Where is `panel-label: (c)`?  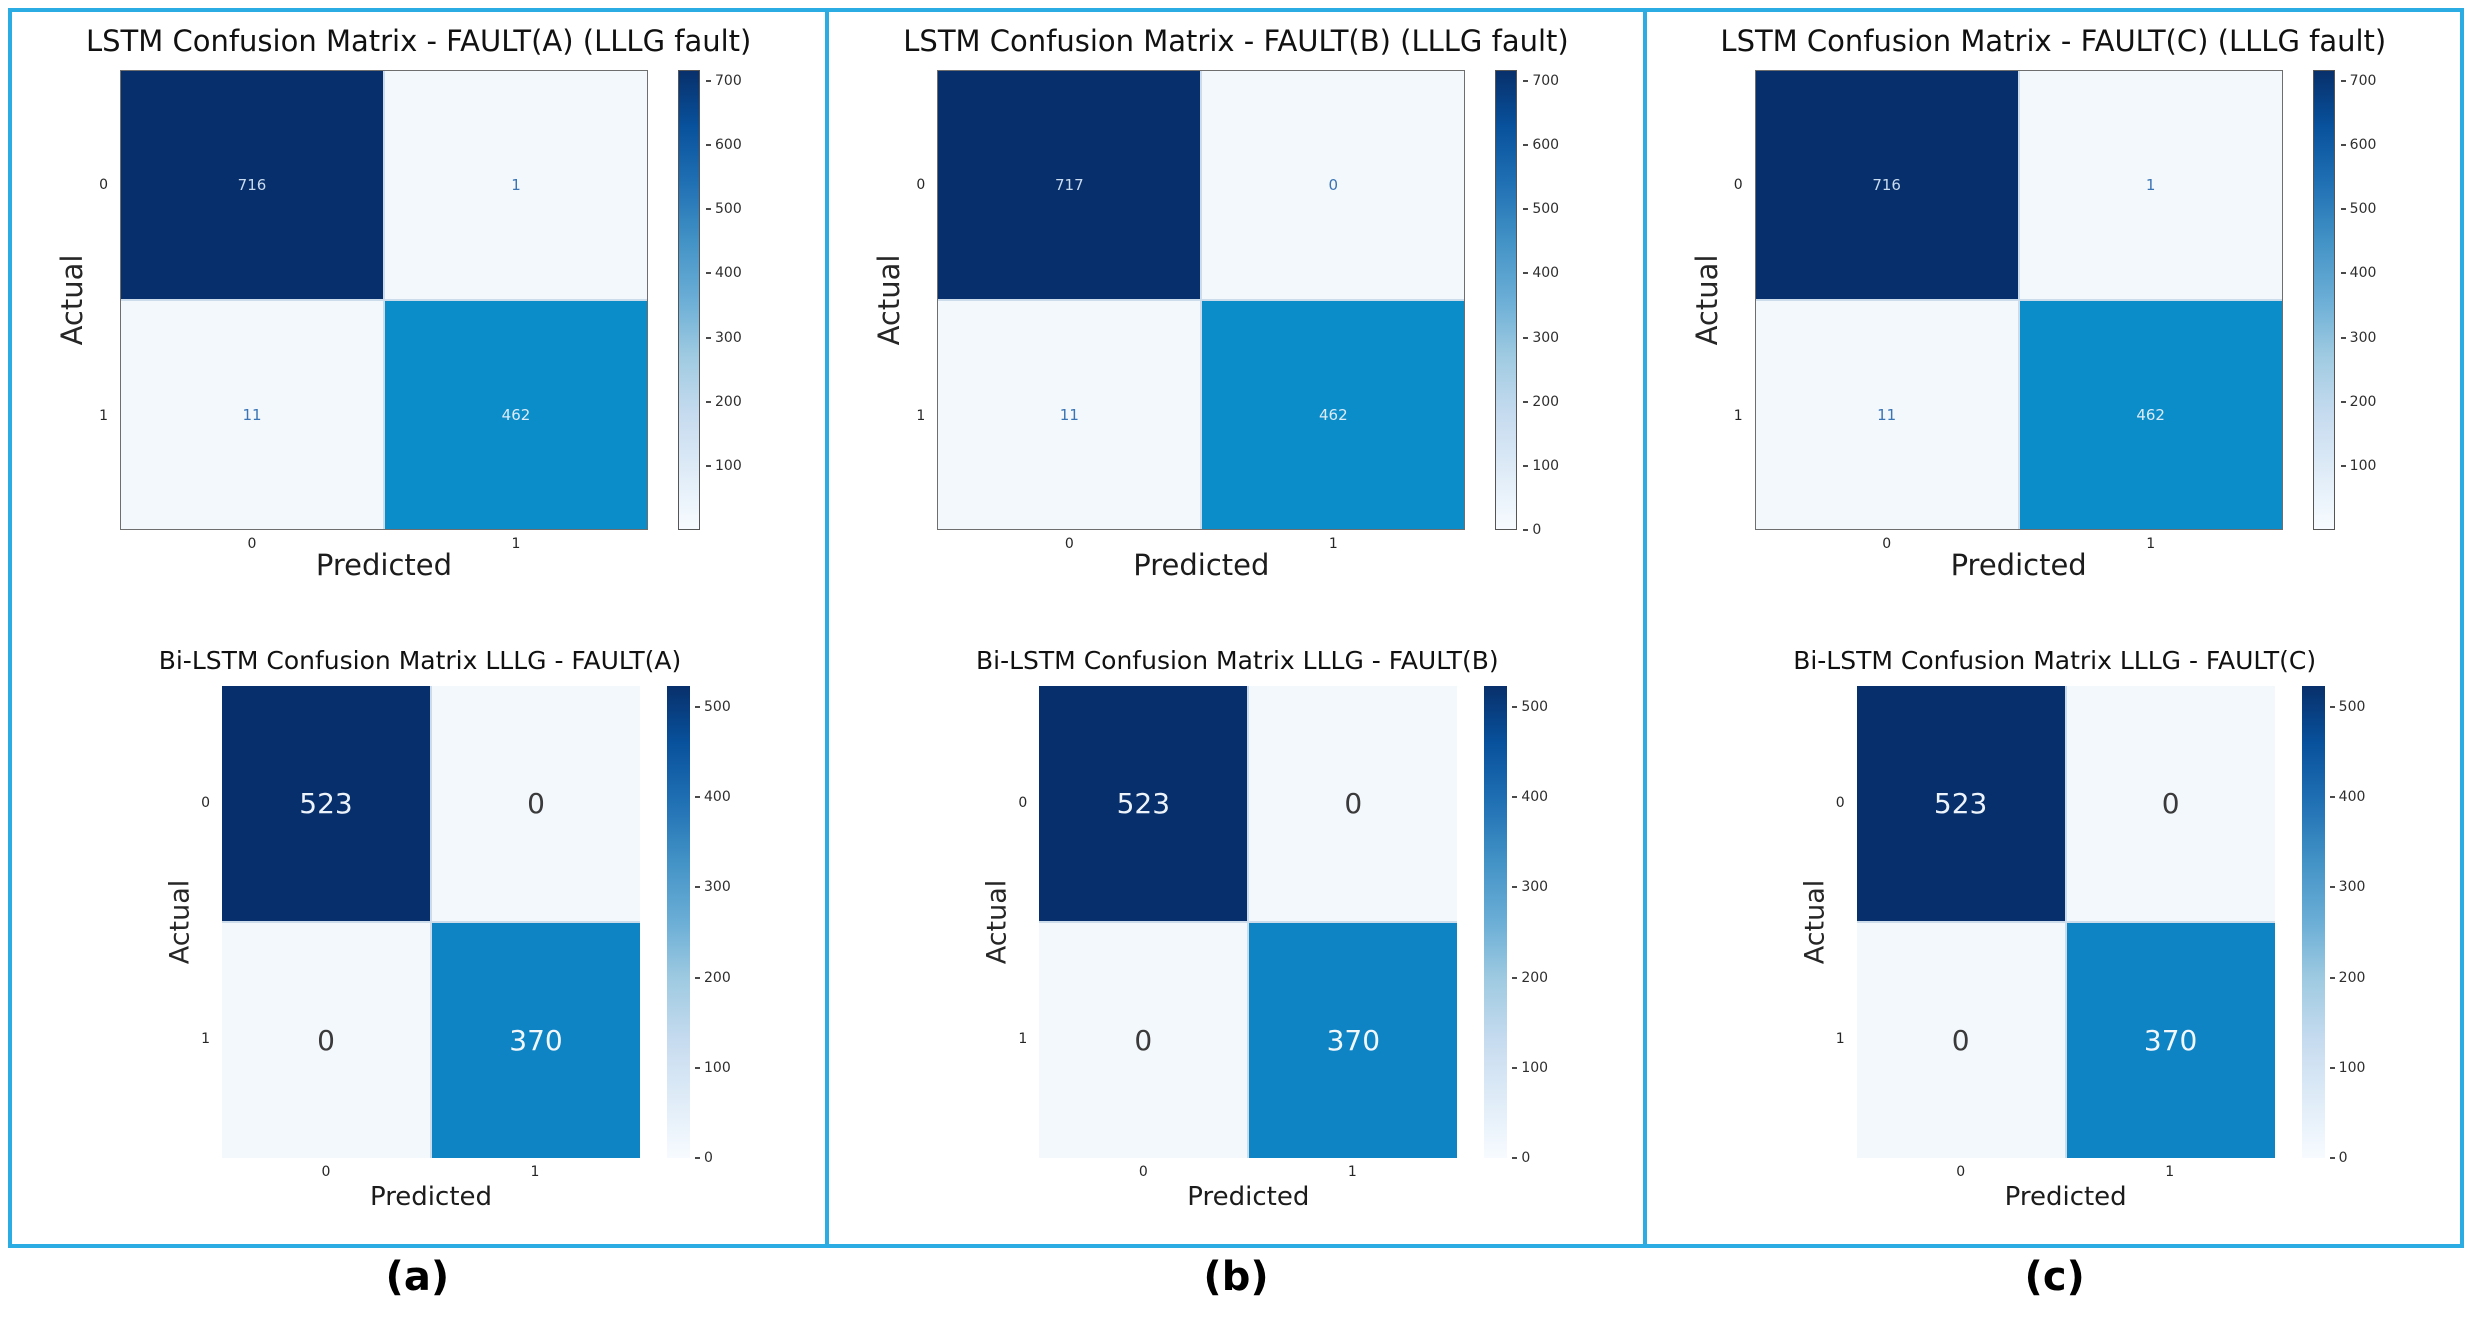 panel-label: (c) is located at coordinates (2054, 1277).